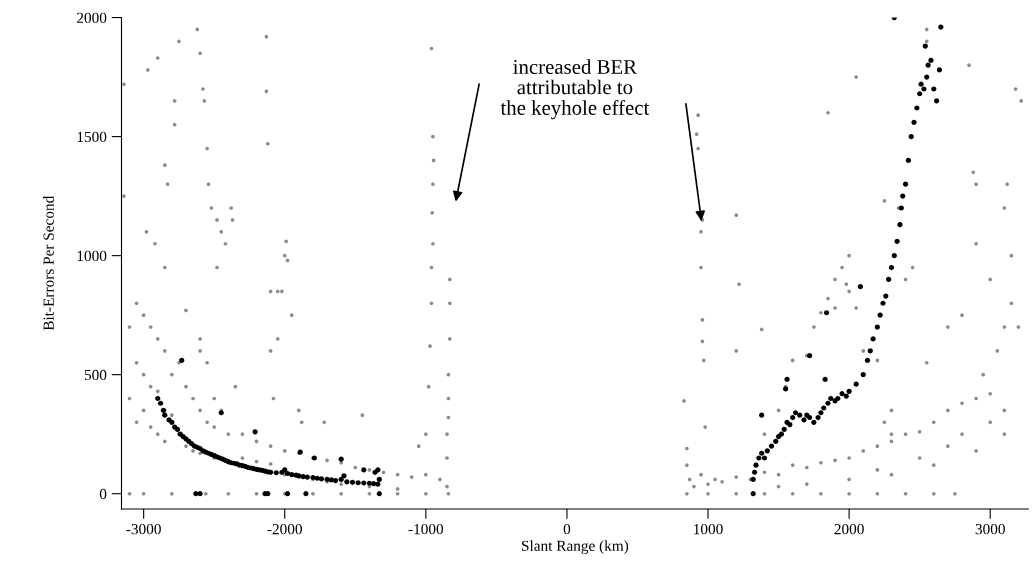 The image size is (1034, 585). I want to click on y-tick-label: 500, so click(95, 375).